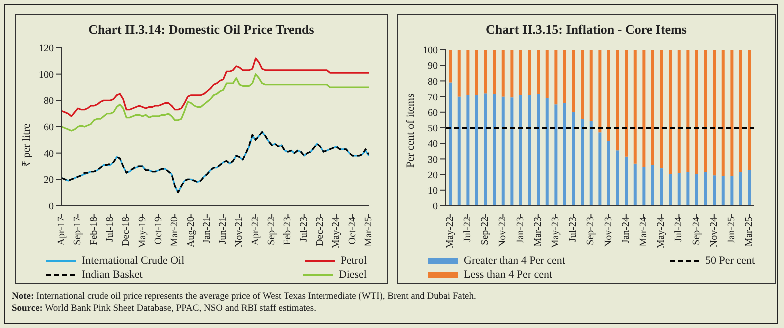 The image size is (784, 328). Describe the element at coordinates (515, 261) in the screenshot. I see `legend-label: Greater than 4 Per cent` at that location.